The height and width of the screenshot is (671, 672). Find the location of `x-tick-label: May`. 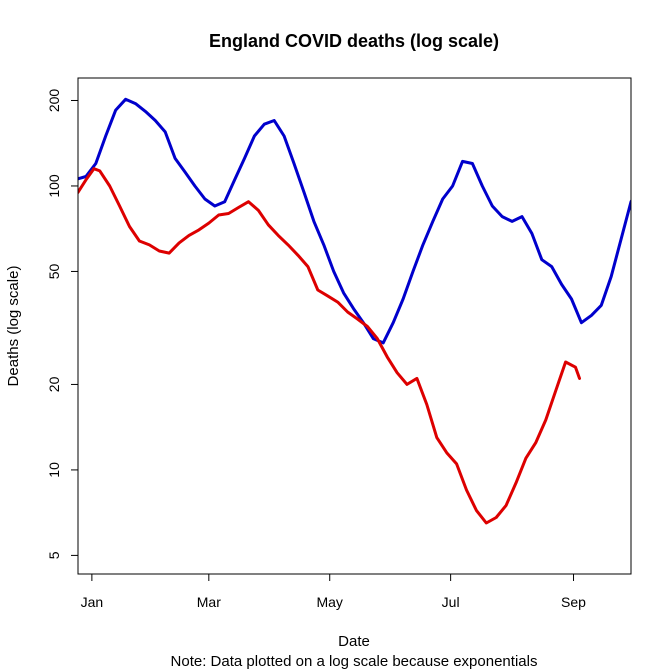

x-tick-label: May is located at coordinates (329, 602).